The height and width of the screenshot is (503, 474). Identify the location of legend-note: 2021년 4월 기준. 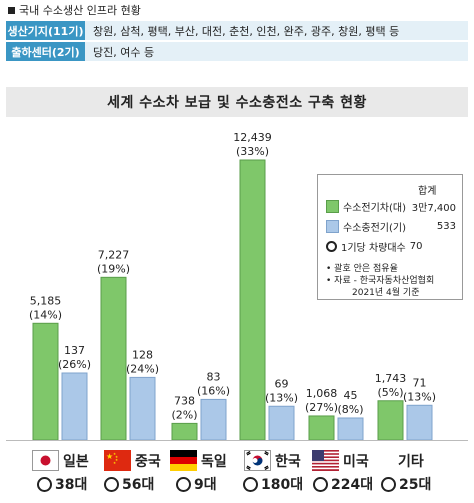
(386, 293).